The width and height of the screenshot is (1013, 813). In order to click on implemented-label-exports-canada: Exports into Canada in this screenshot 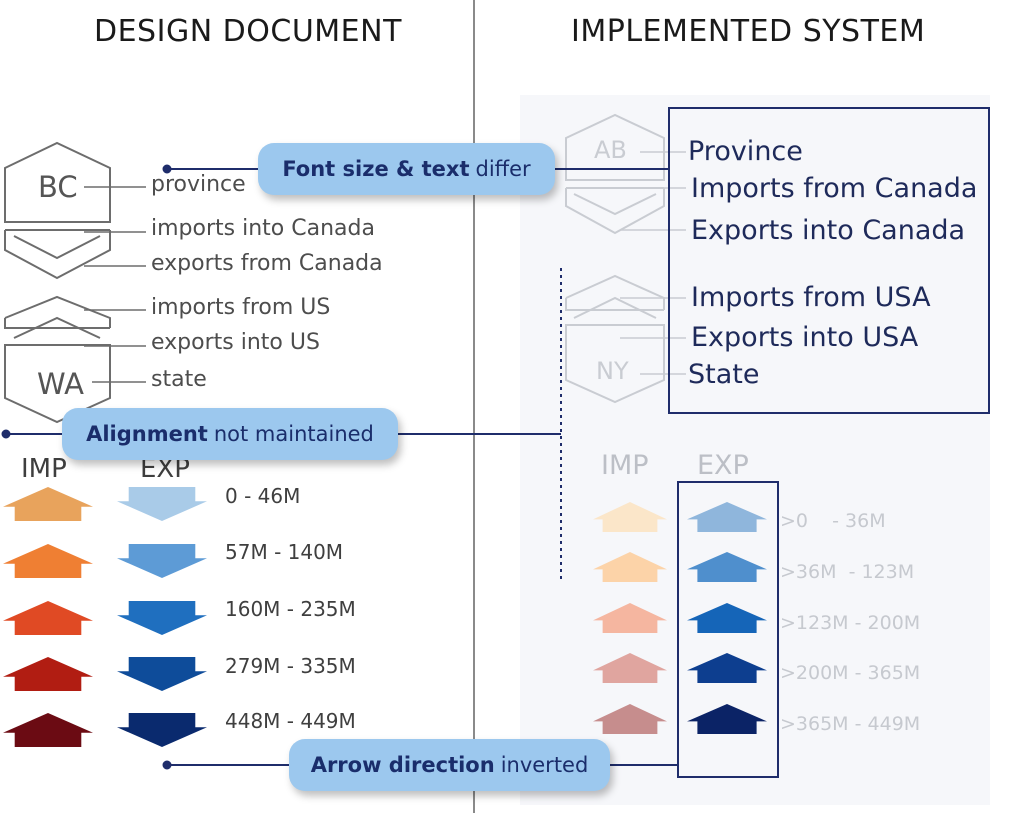, I will do `click(828, 230)`.